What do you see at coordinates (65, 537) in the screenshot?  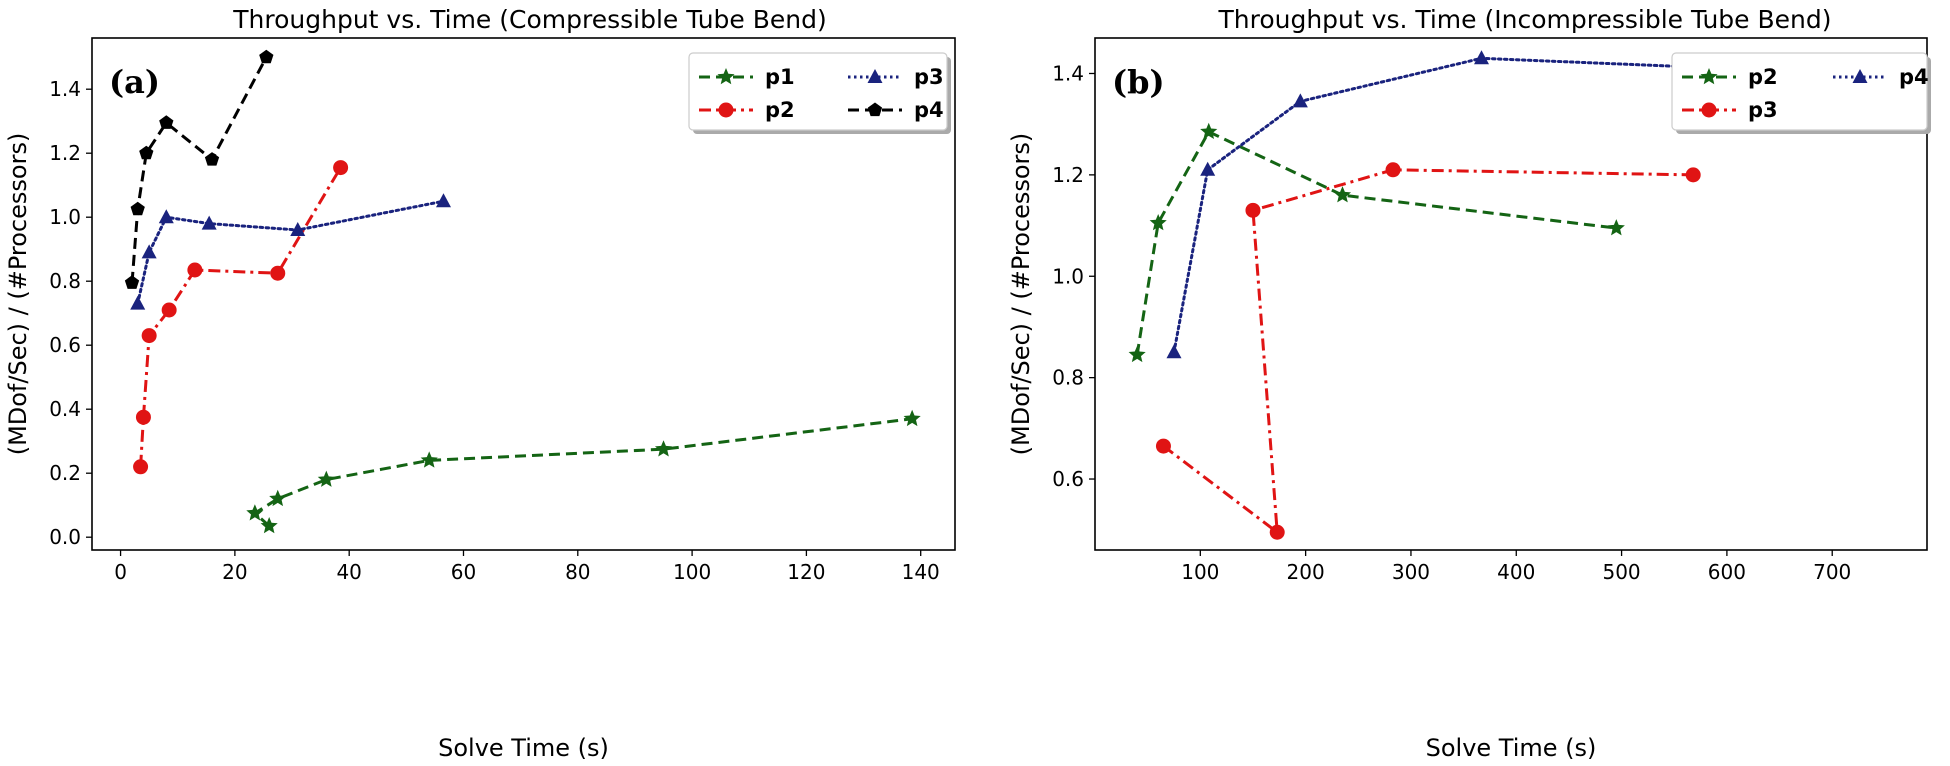 I see `y-tick-label: 0.0` at bounding box center [65, 537].